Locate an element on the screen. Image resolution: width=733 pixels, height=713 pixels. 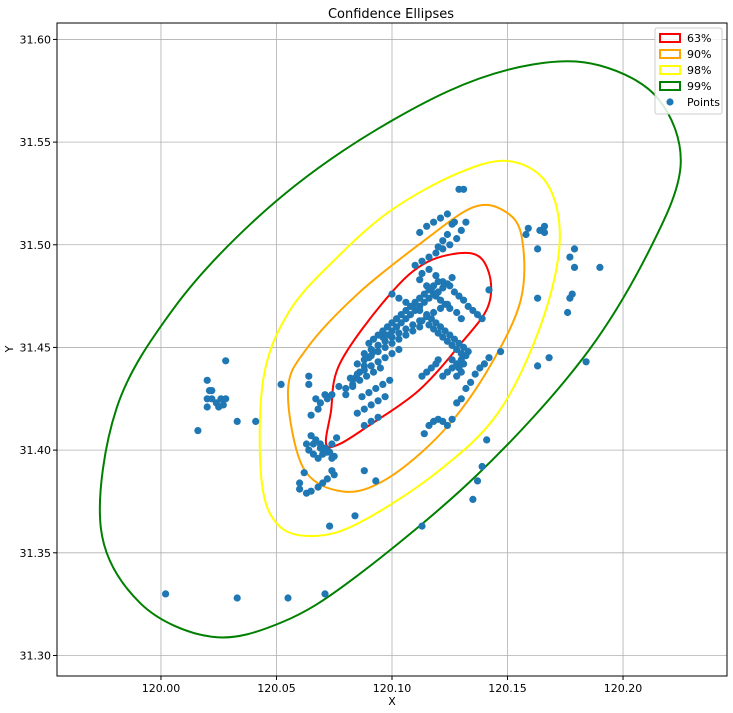
y-tick-label: 31.45 is located at coordinates (36, 347).